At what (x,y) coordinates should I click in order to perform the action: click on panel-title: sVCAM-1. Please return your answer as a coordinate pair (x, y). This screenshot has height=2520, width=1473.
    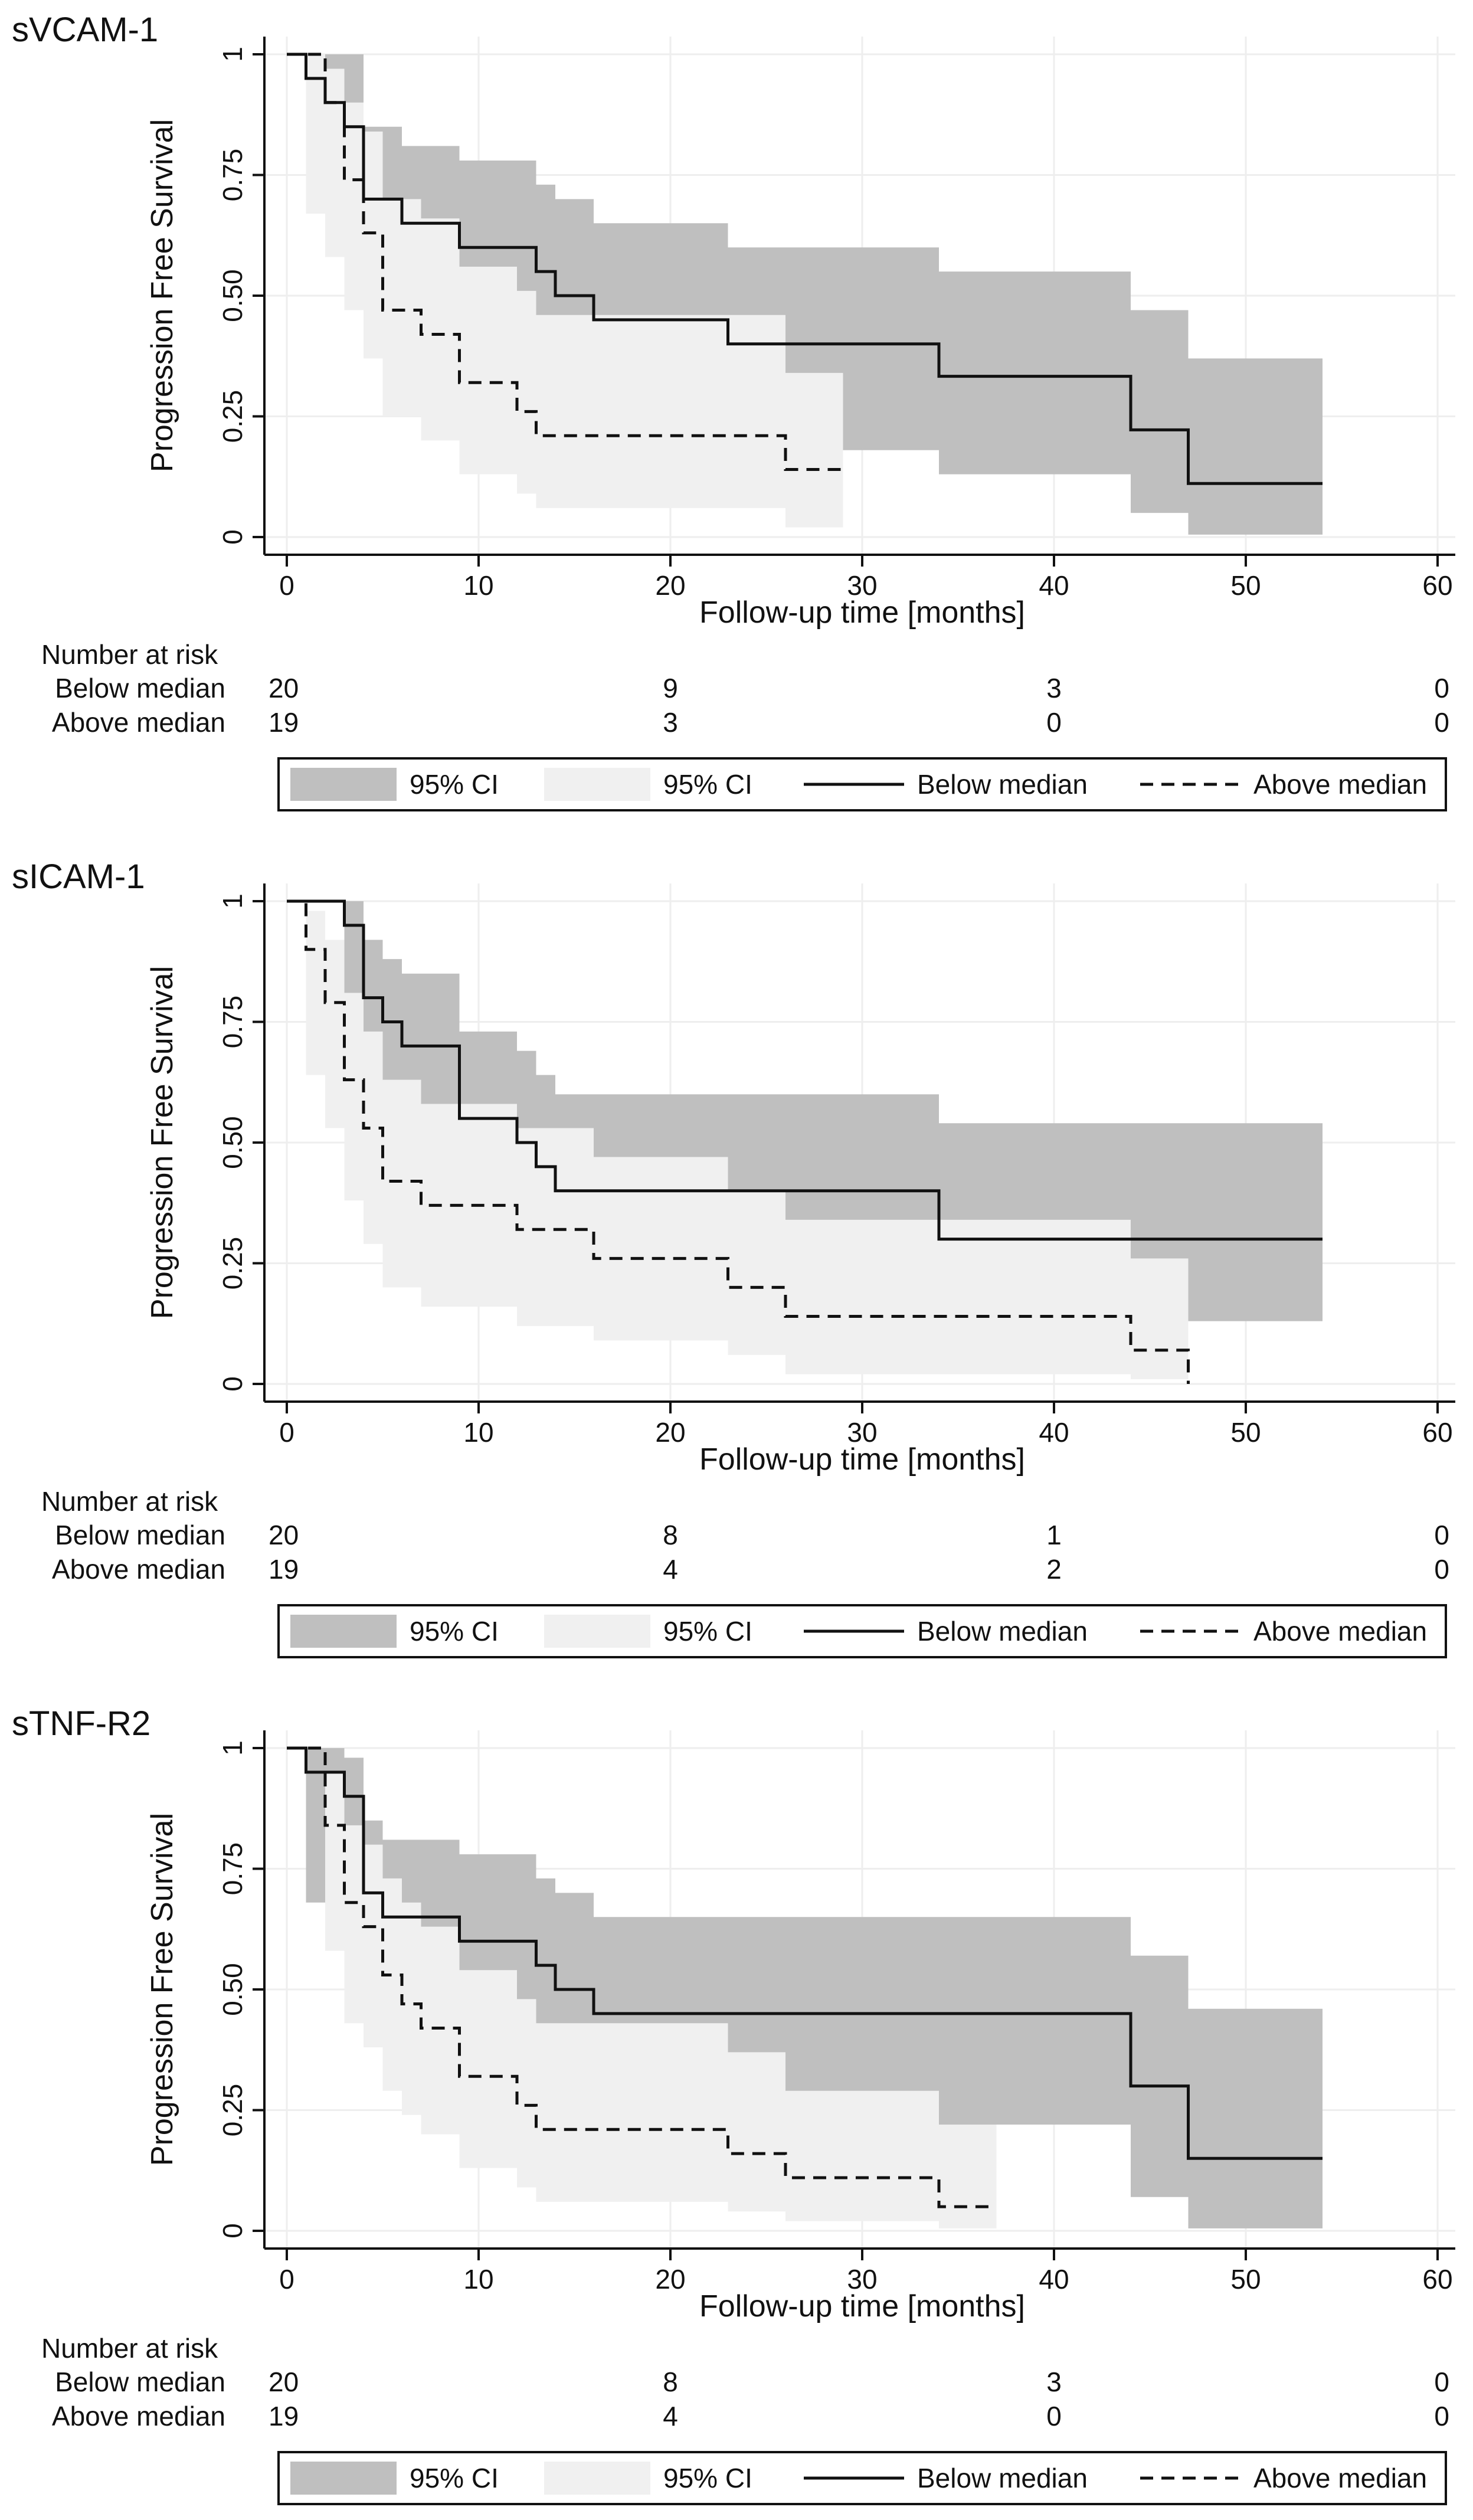
    Looking at the image, I should click on (85, 30).